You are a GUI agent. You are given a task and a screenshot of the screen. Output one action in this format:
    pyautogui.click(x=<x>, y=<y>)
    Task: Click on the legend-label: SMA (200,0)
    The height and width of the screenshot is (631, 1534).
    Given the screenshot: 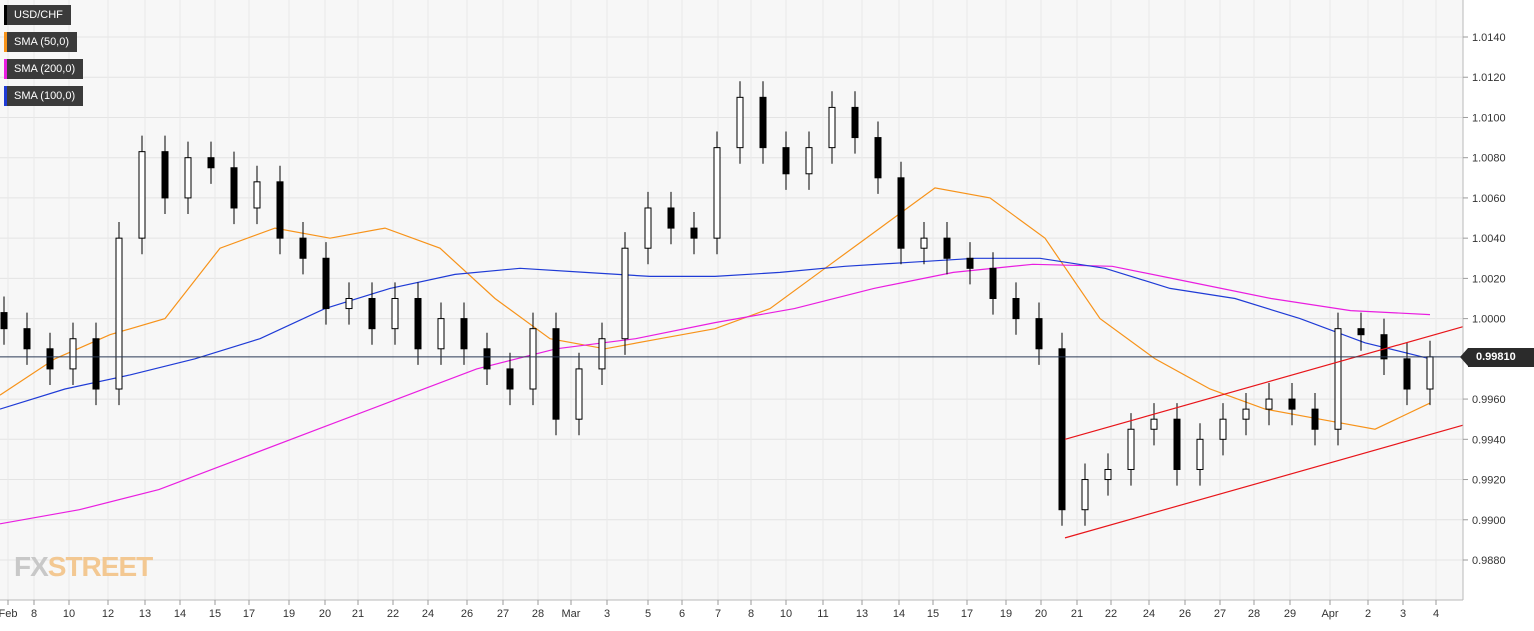 What is the action you would take?
    pyautogui.click(x=45, y=69)
    